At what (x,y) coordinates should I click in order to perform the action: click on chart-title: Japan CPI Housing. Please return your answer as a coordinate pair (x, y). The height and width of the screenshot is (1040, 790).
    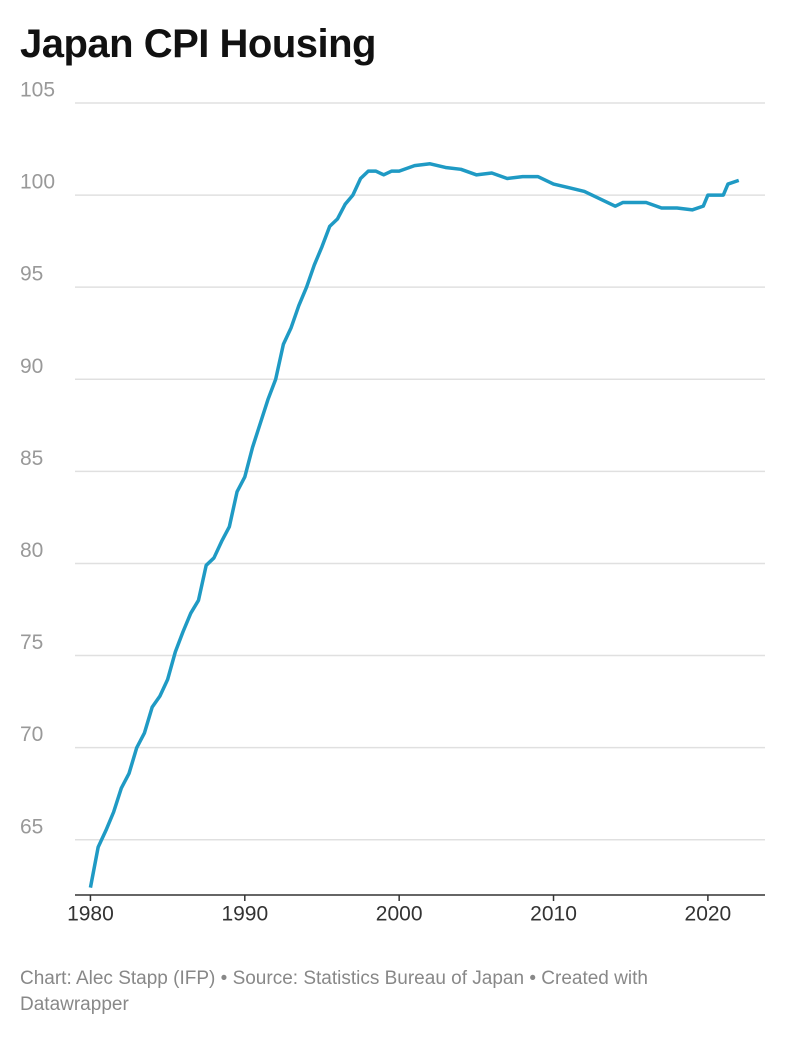
    Looking at the image, I should click on (198, 44).